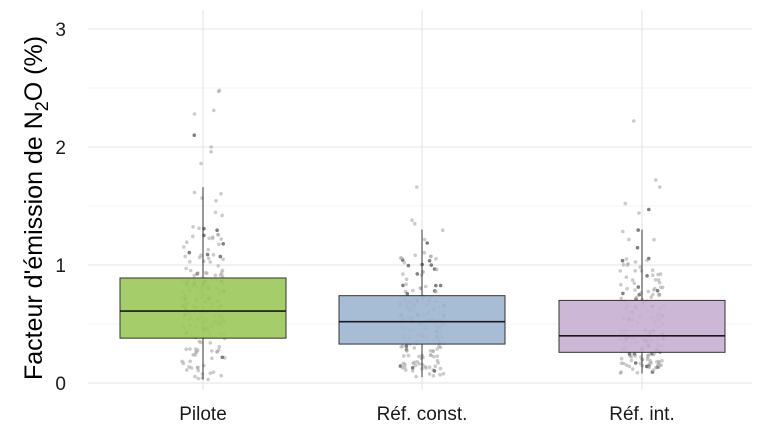 This screenshot has height=440, width=760. What do you see at coordinates (641, 414) in the screenshot?
I see `x-tick-label: Réf. int.` at bounding box center [641, 414].